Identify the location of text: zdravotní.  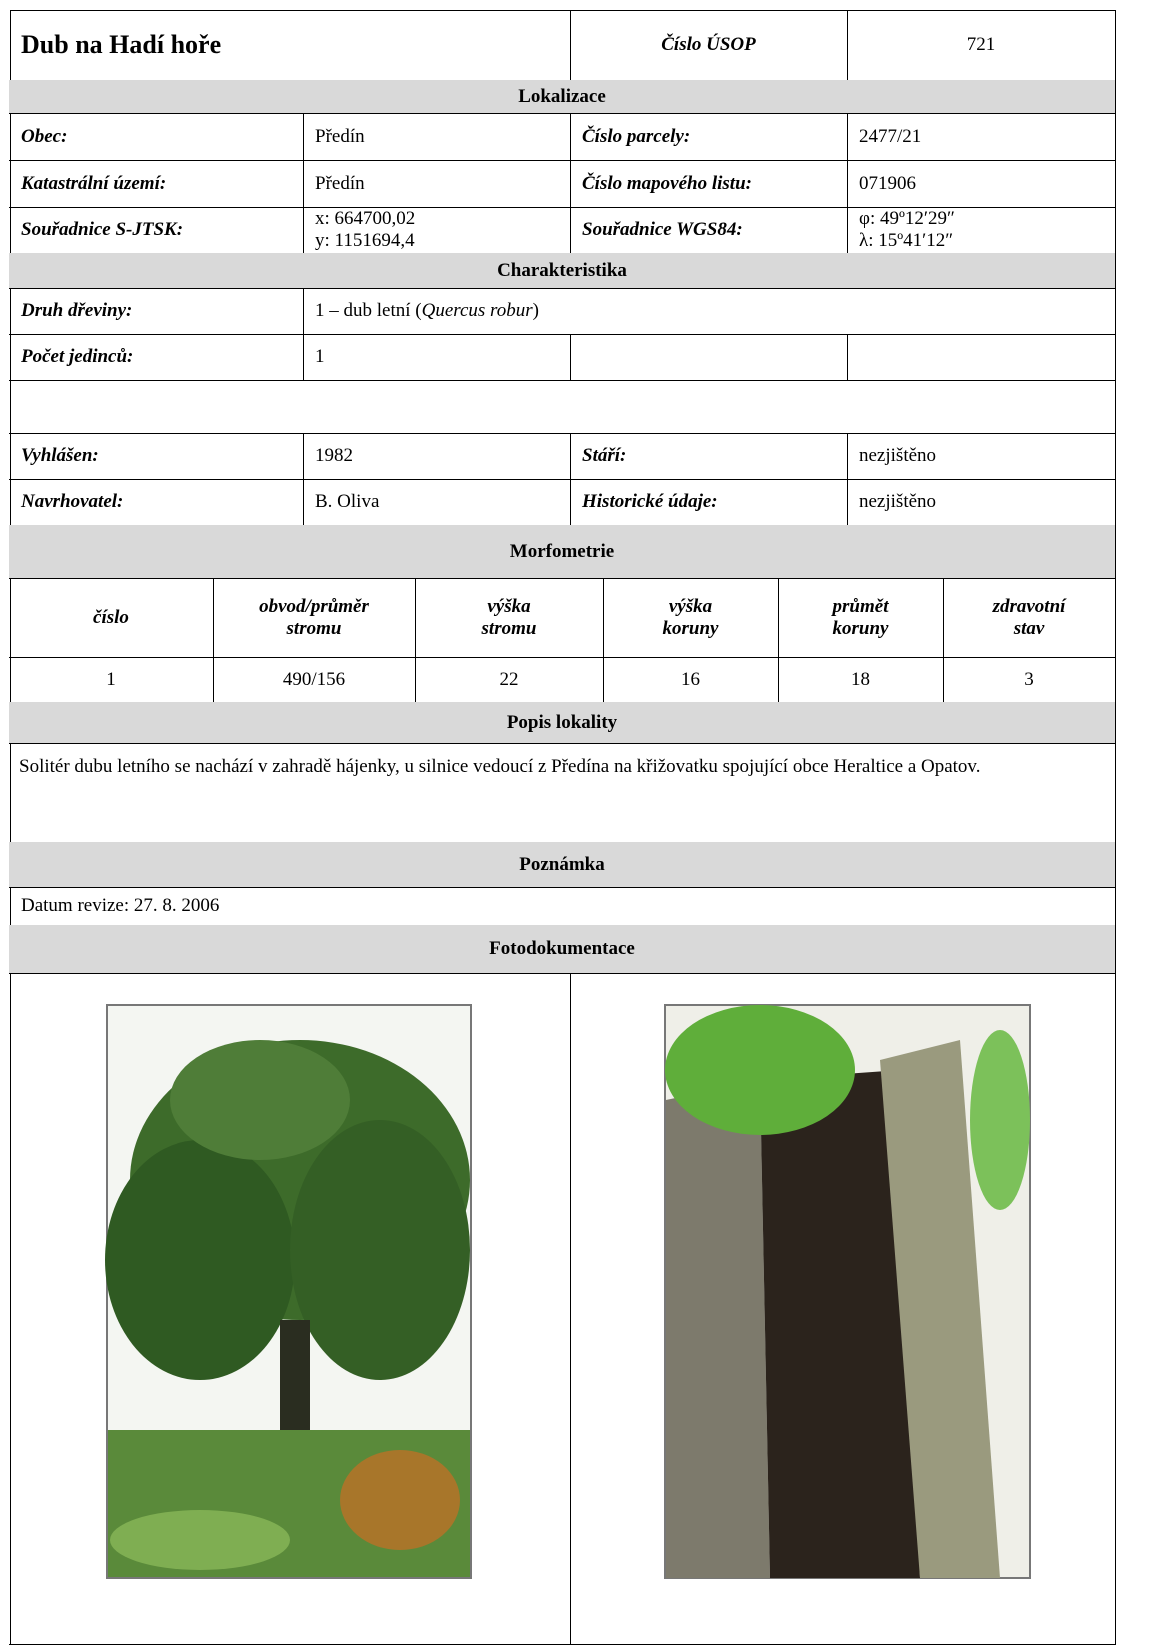
(1029, 606).